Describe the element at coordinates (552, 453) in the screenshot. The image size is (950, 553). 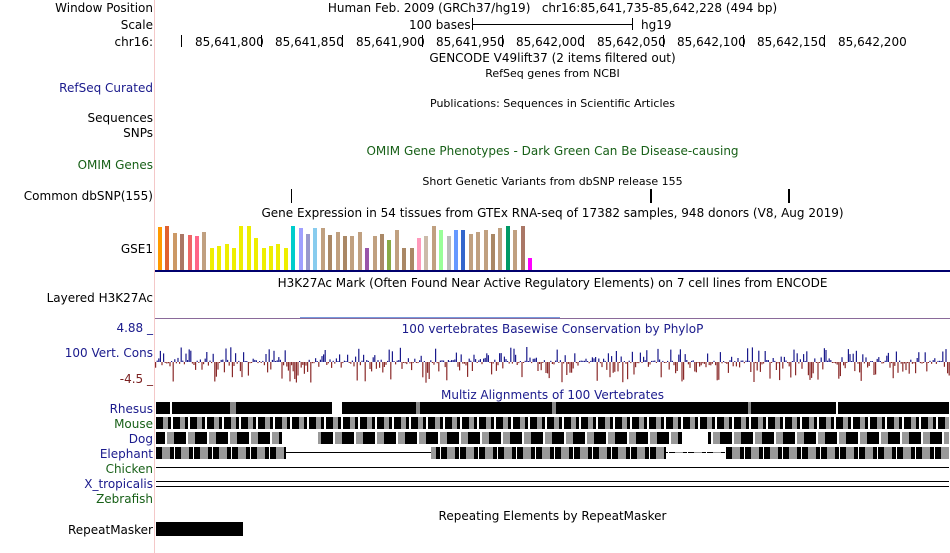
I see `alignment-elephant` at that location.